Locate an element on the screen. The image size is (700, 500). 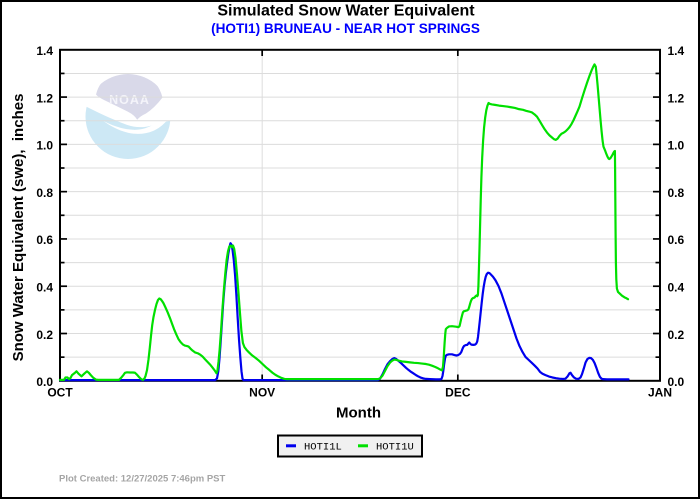
svg-text: HOTI1U is located at coordinates (395, 448).